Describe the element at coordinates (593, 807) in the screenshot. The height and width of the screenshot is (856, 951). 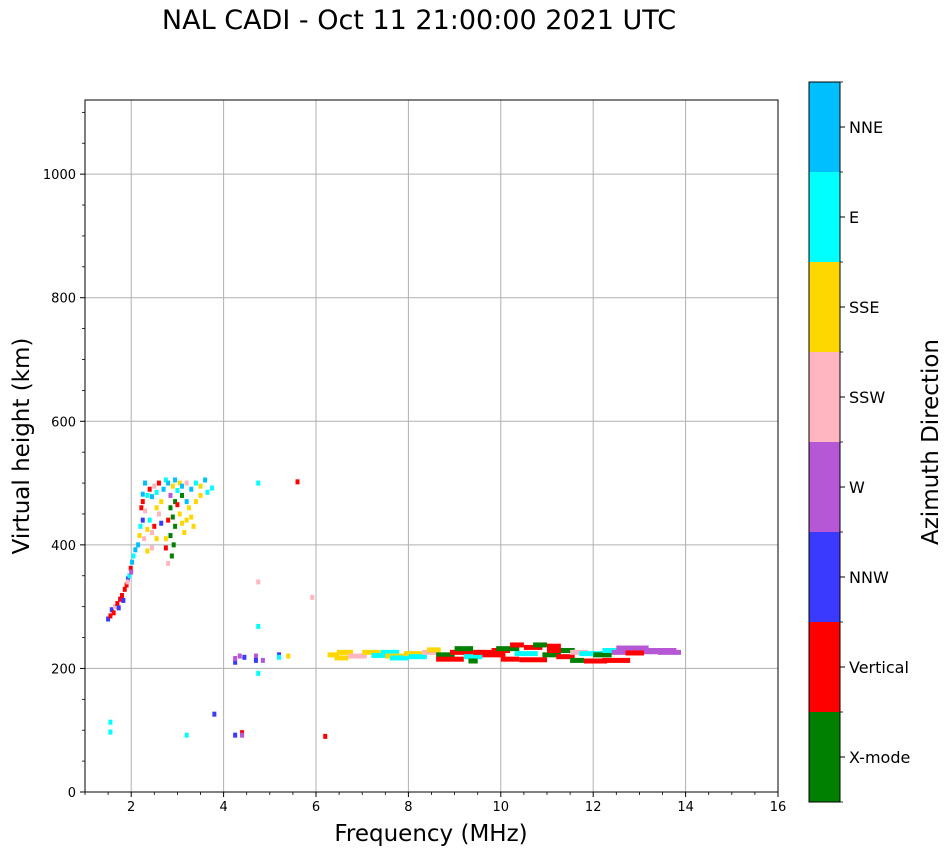
I see `x-tick-label: 12` at that location.